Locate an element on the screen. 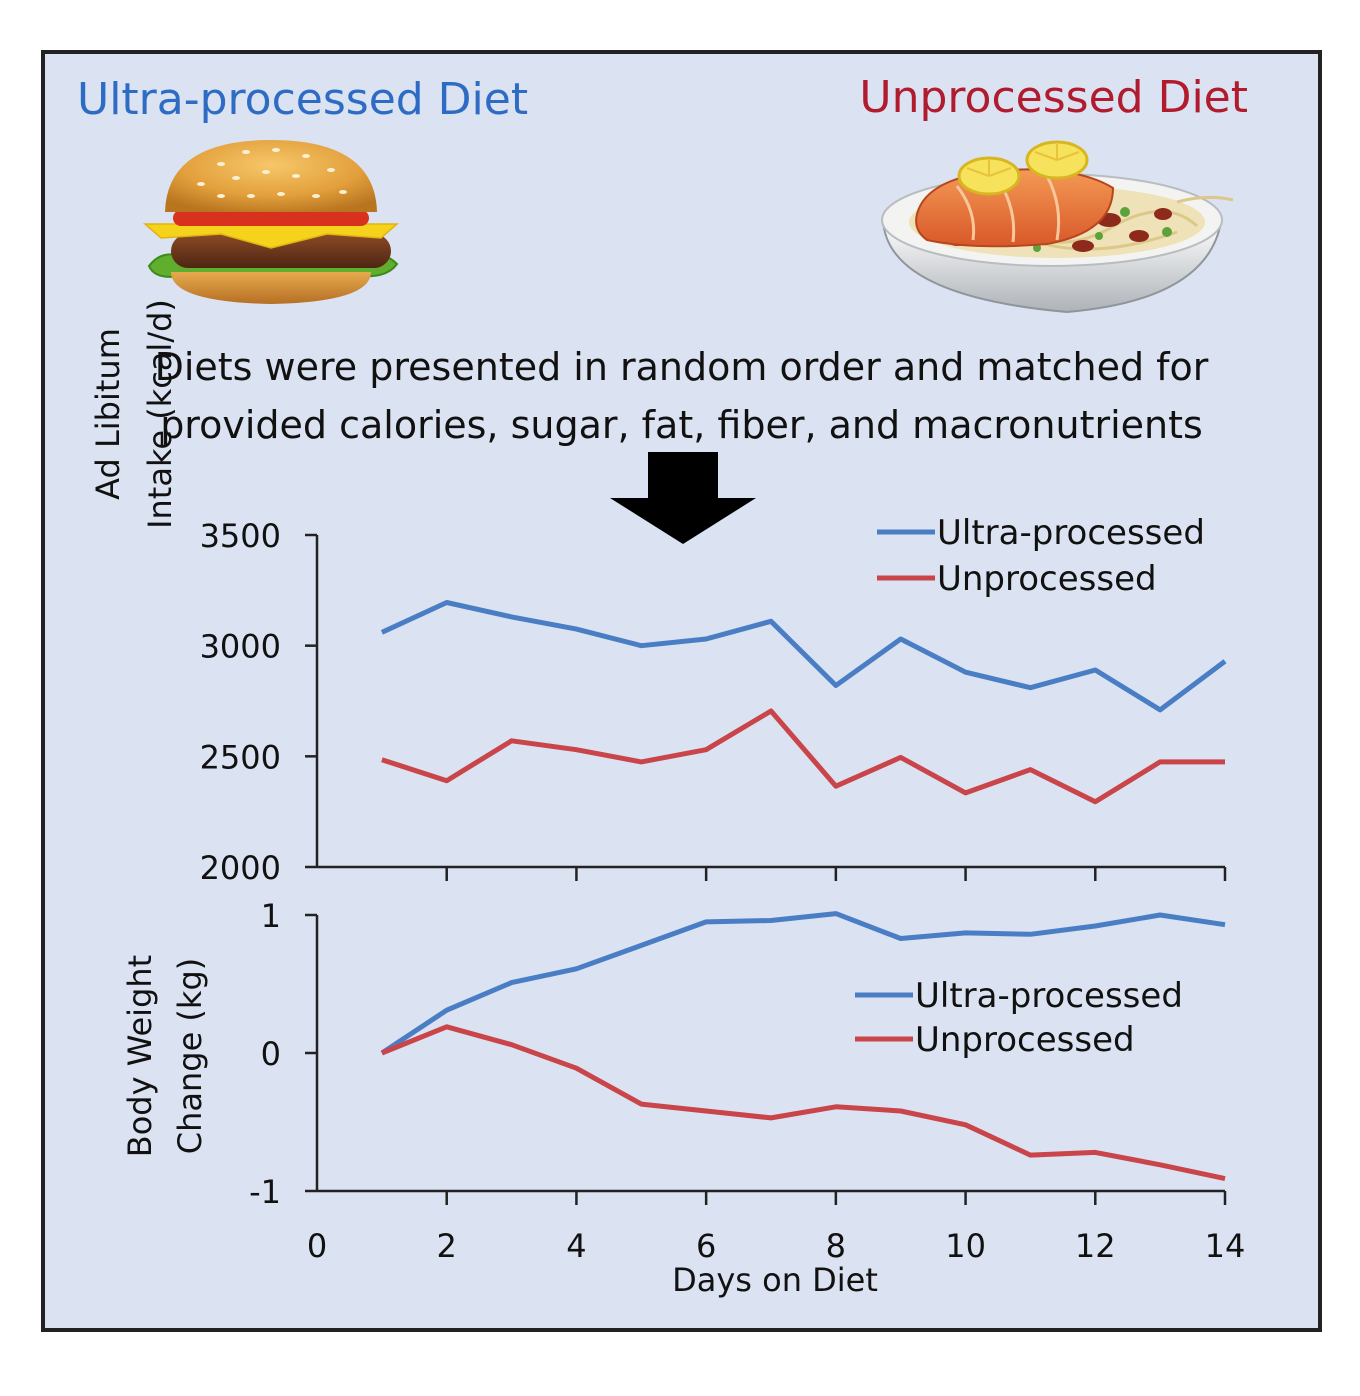 This screenshot has width=1360, height=1396. intake-y-tick-label: 3500 is located at coordinates (240, 536).